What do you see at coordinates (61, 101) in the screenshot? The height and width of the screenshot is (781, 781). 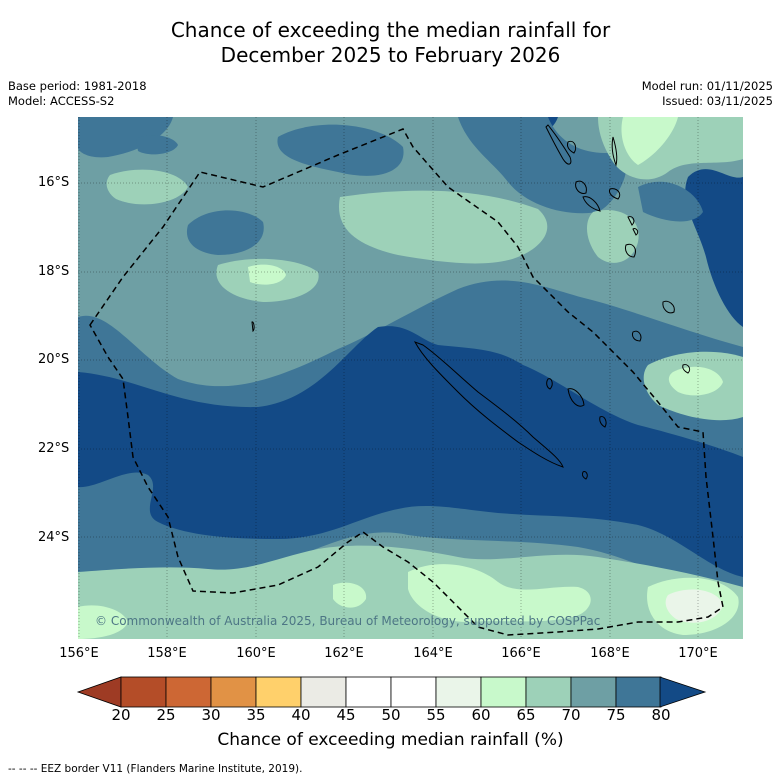 I see `model-name: Model: ACCESS-S2` at bounding box center [61, 101].